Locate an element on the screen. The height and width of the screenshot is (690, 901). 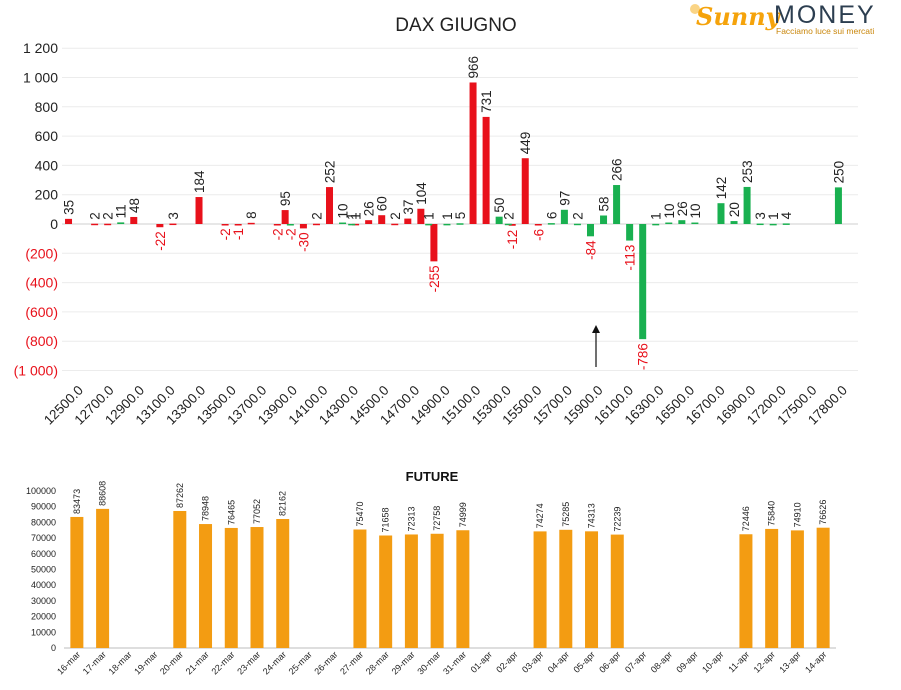
future-x-tick-label: 19-mar is located at coordinates (145, 662).